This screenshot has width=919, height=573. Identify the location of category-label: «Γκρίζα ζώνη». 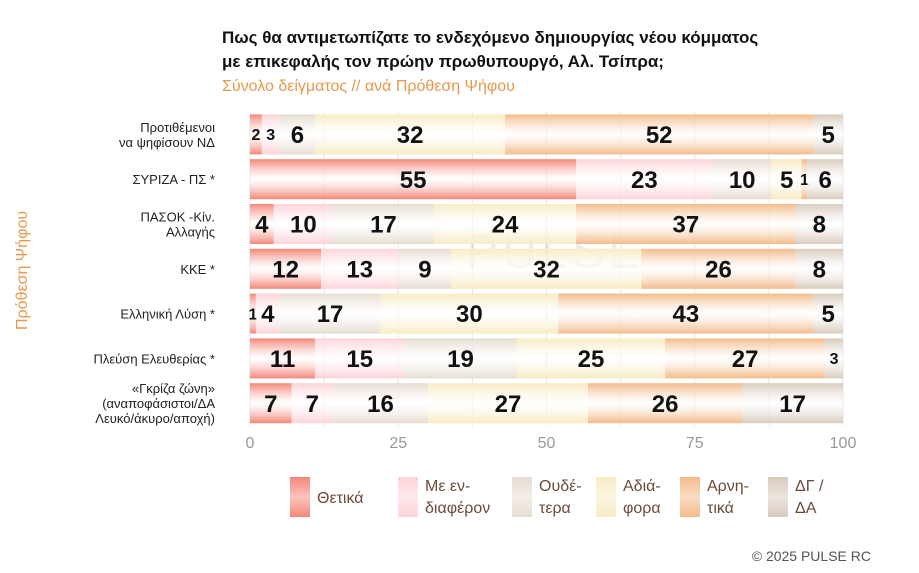
(173, 388).